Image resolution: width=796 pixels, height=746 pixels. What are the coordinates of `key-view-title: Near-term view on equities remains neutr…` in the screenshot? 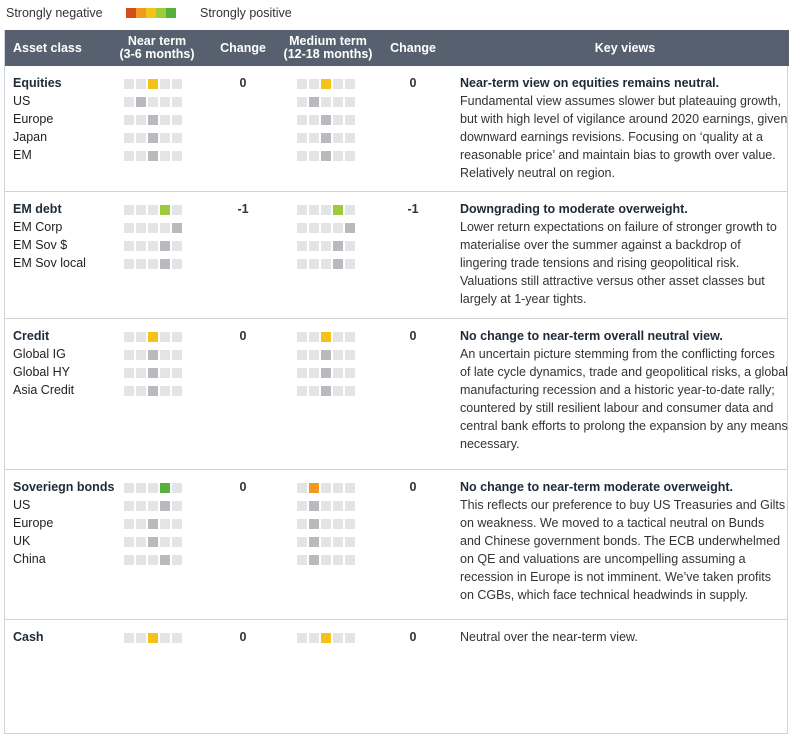 It's located at (590, 83).